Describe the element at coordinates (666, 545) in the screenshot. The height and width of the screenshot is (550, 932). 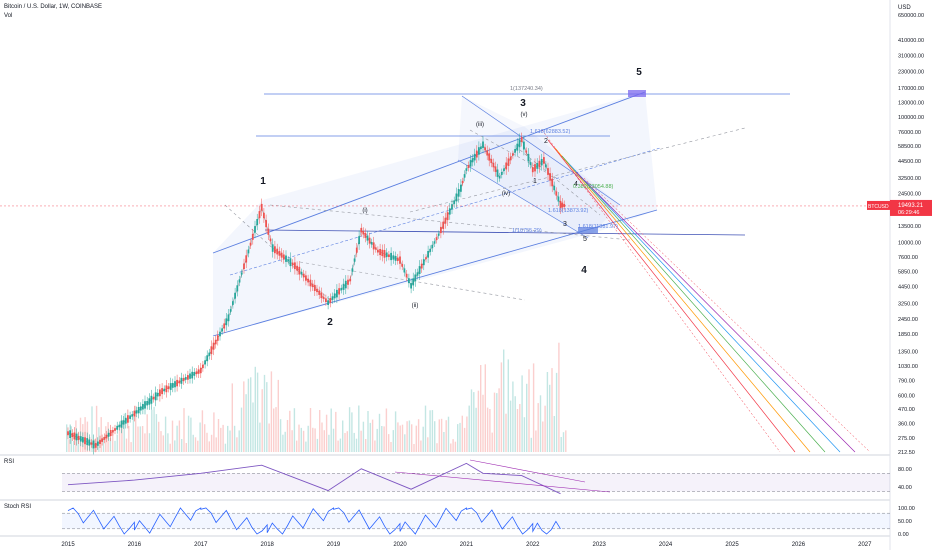
I see `x-tick-label: 2024` at that location.